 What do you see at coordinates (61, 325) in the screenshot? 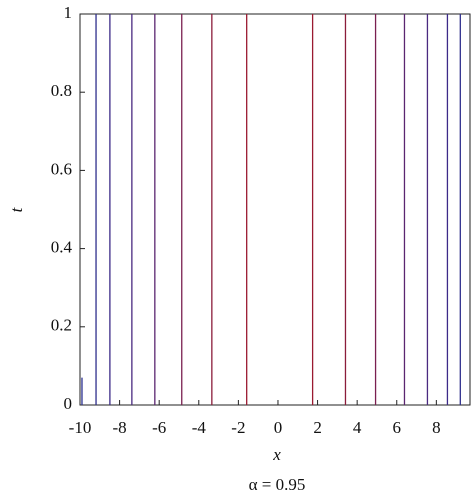
I see `y-tick-label: 0.2` at bounding box center [61, 325].